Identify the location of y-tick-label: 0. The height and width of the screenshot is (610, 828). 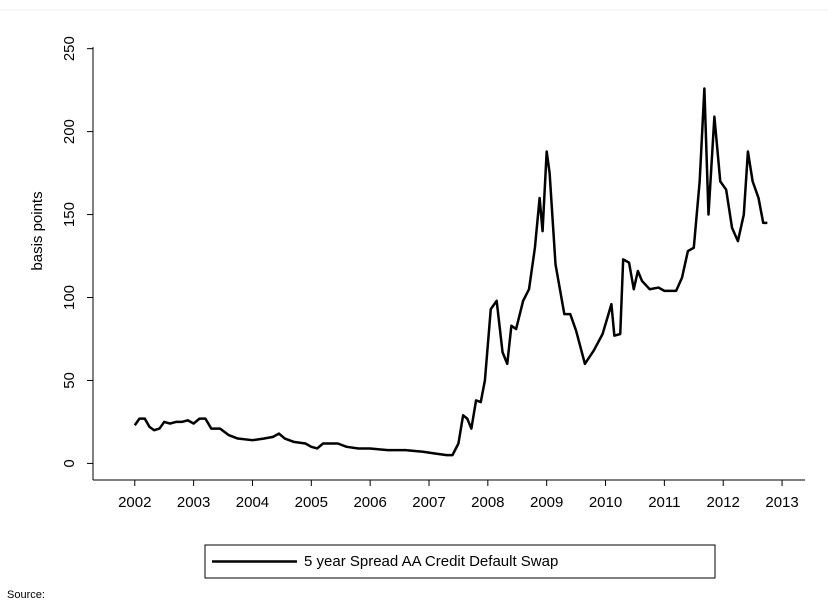
(69, 463).